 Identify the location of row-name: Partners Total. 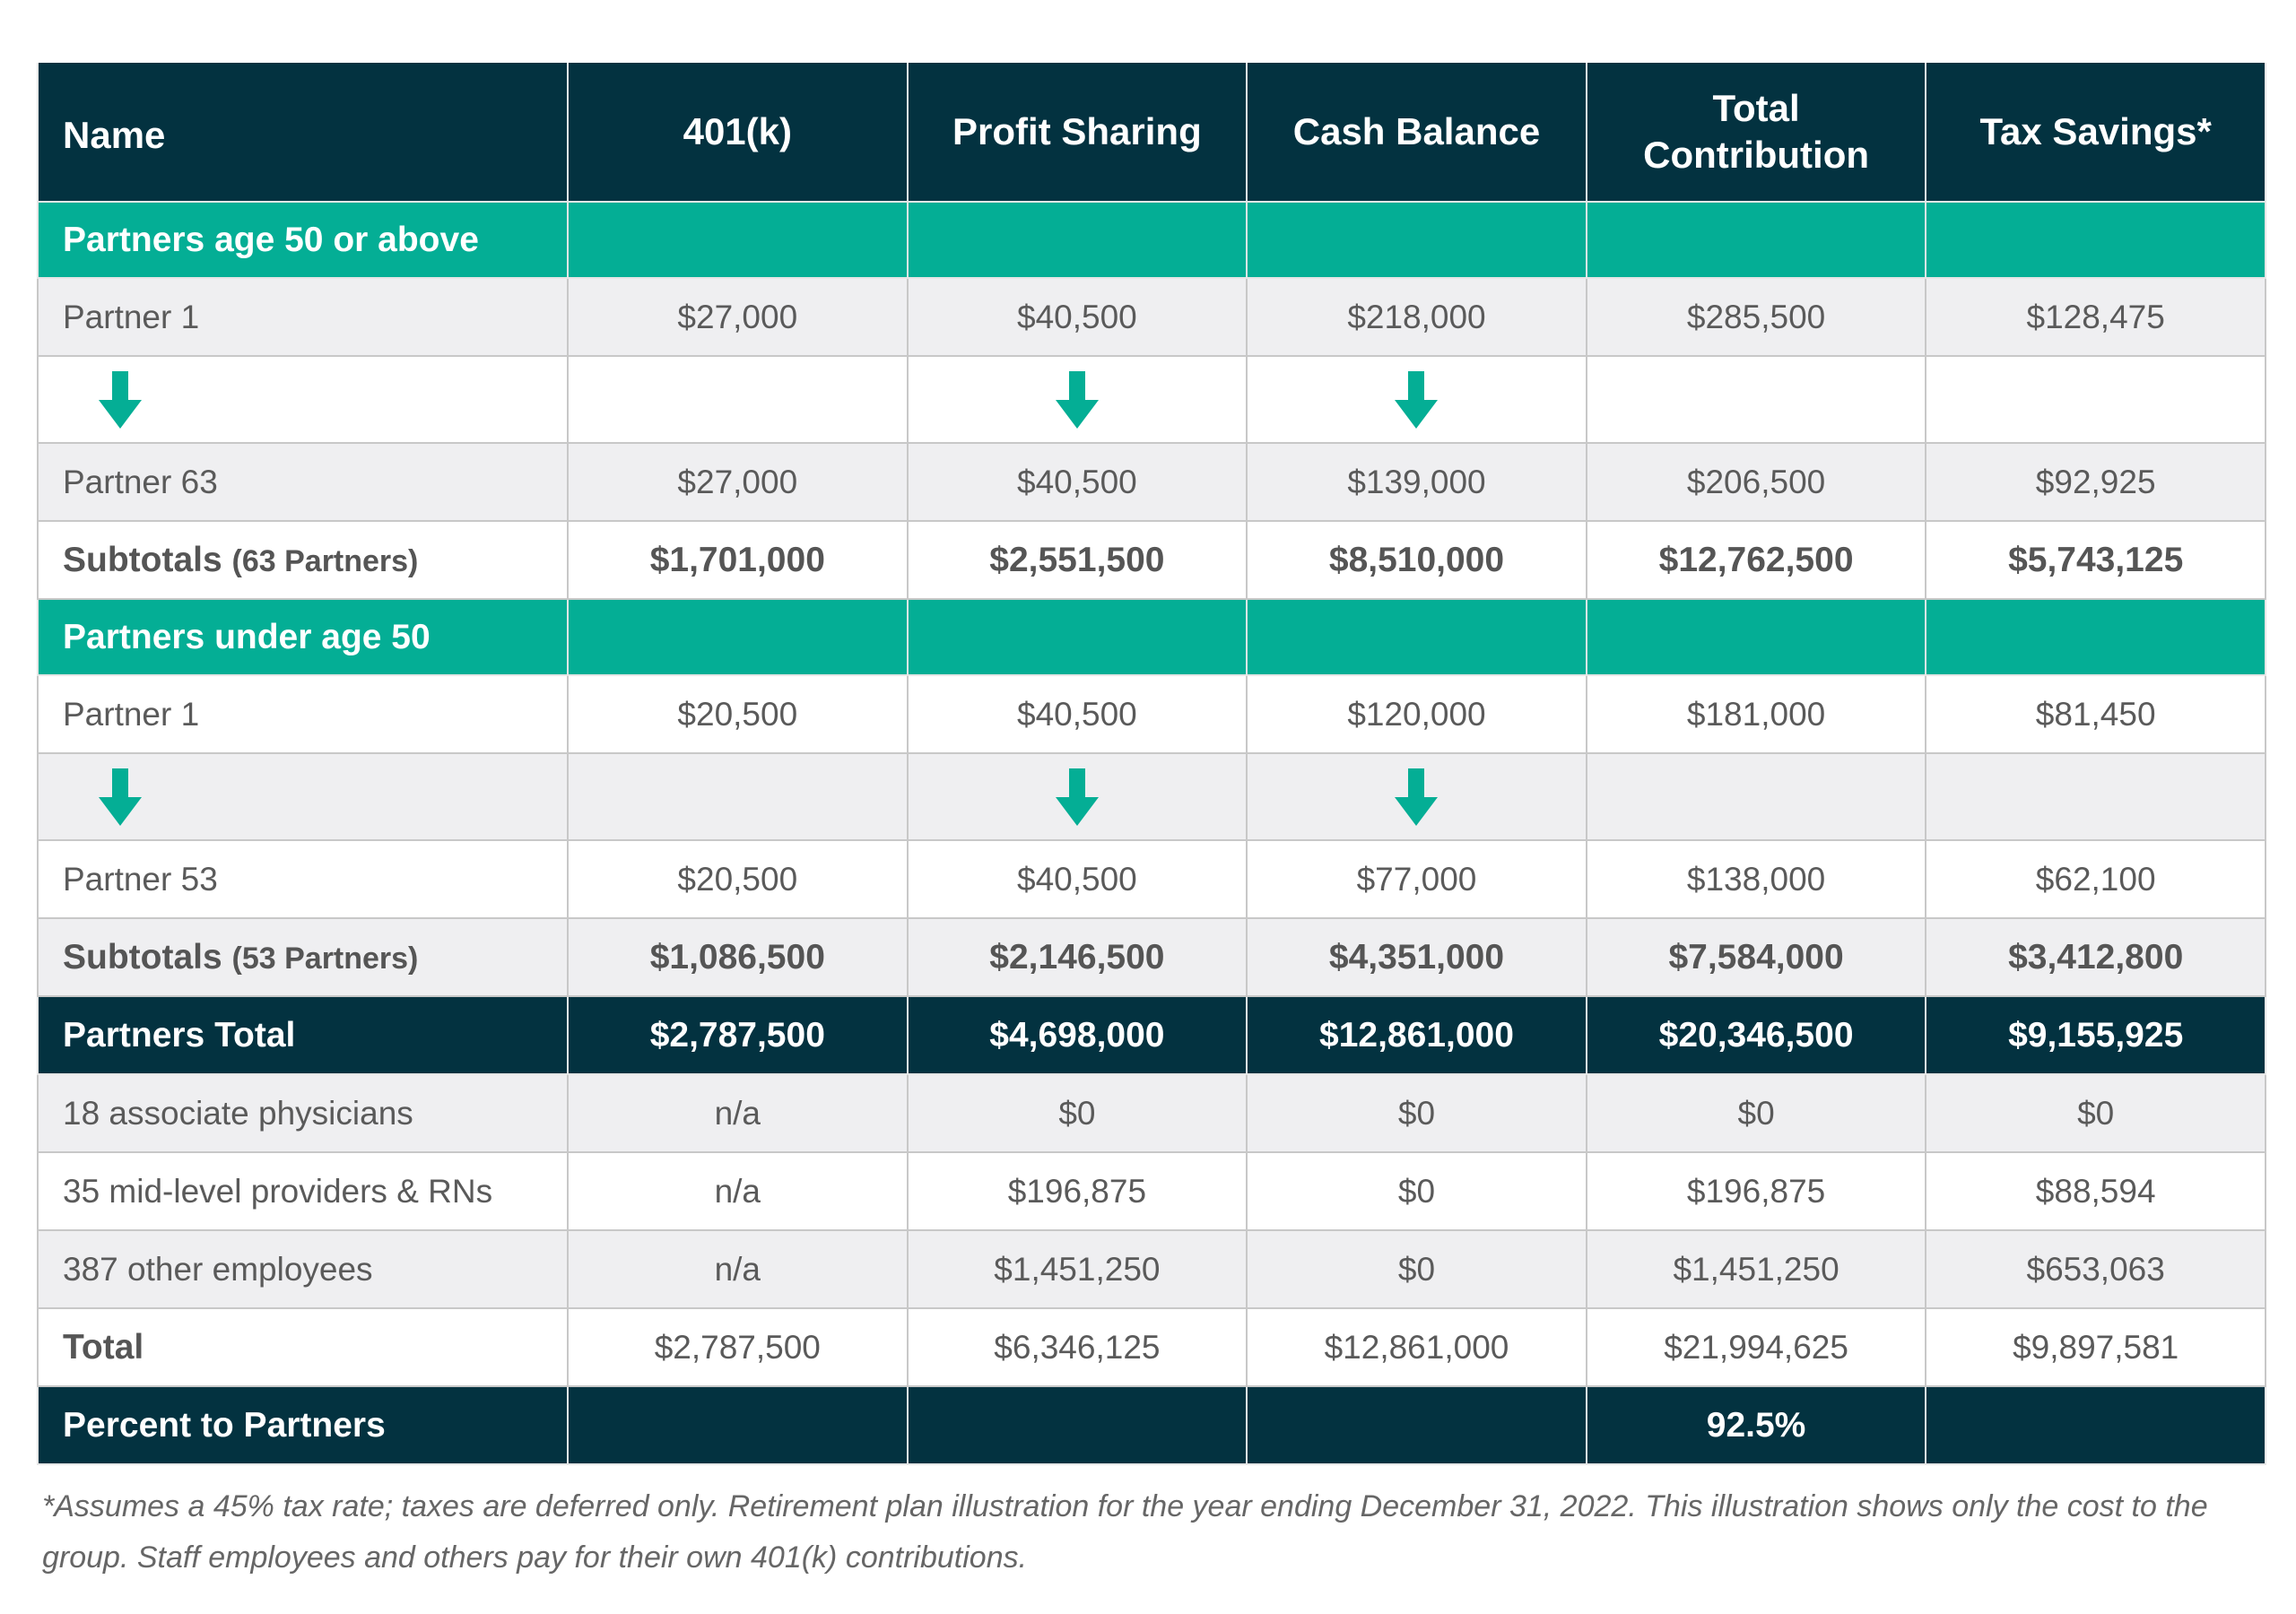
(303, 1035).